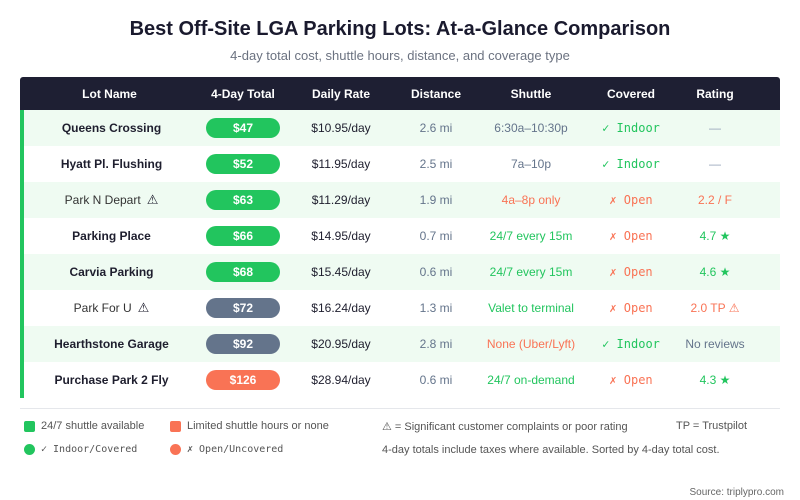 The height and width of the screenshot is (500, 800). I want to click on legend-item-247: 24/7 shuttle available, so click(84, 426).